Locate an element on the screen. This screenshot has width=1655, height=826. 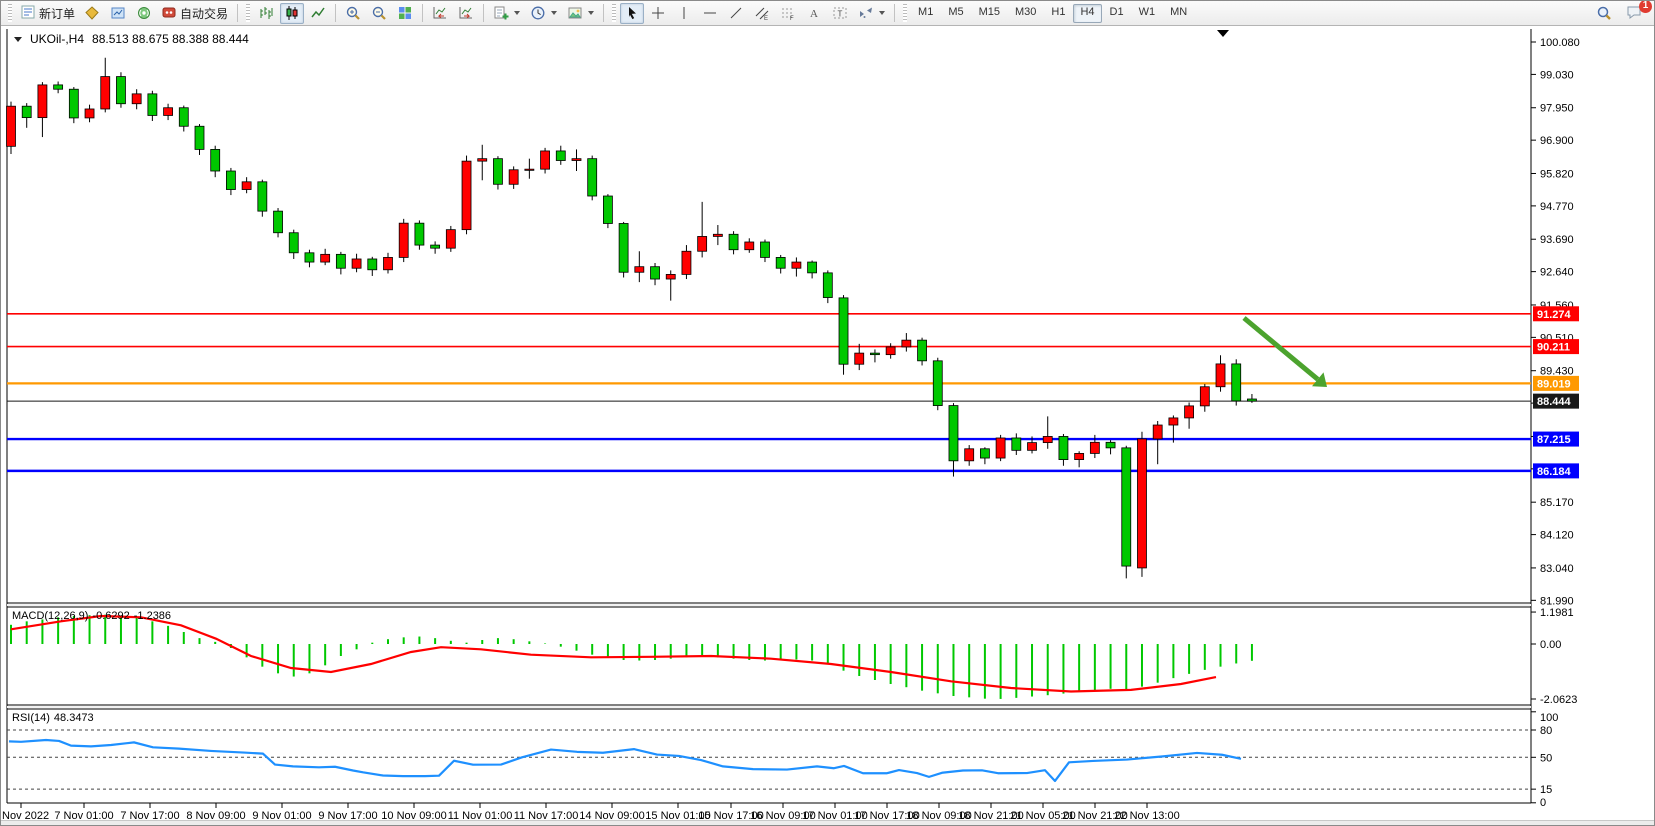
tile-windows-icon is located at coordinates (405, 13).